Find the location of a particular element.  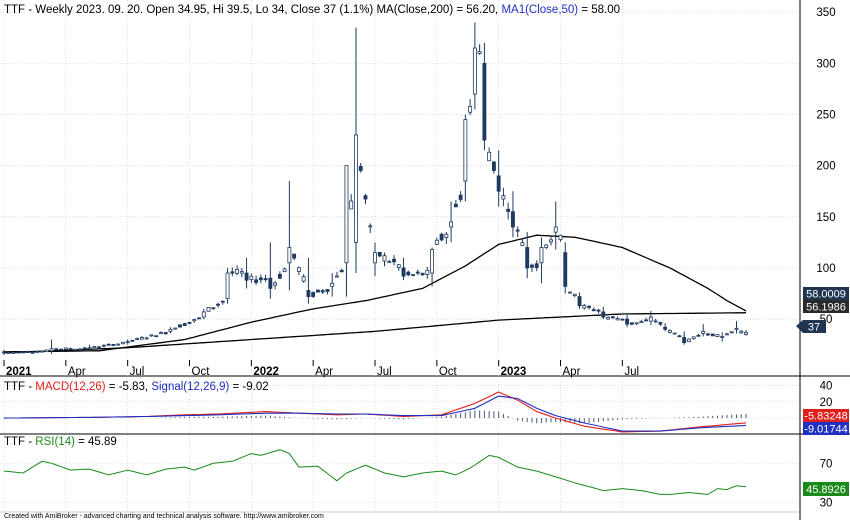

price-y-tick-label: 300 is located at coordinates (825, 64).